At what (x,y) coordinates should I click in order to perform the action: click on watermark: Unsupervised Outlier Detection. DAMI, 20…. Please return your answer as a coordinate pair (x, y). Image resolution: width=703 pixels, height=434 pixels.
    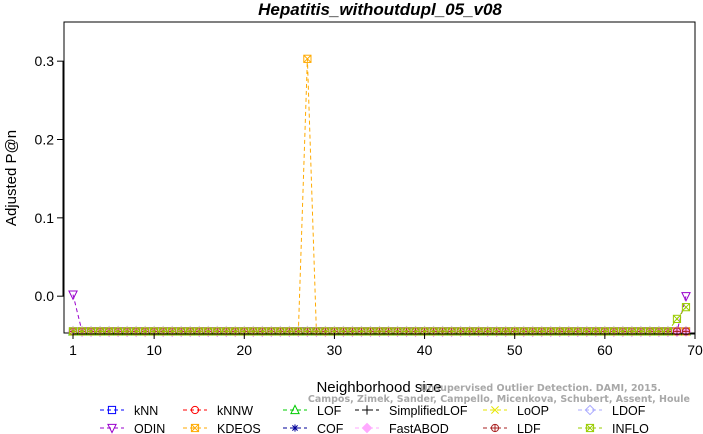
    Looking at the image, I should click on (499, 394).